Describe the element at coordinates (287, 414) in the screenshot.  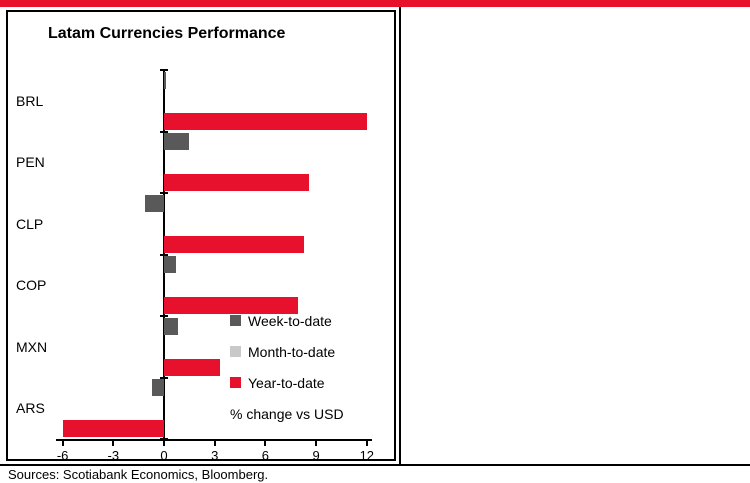
I see `axis-note: % change vs USD` at that location.